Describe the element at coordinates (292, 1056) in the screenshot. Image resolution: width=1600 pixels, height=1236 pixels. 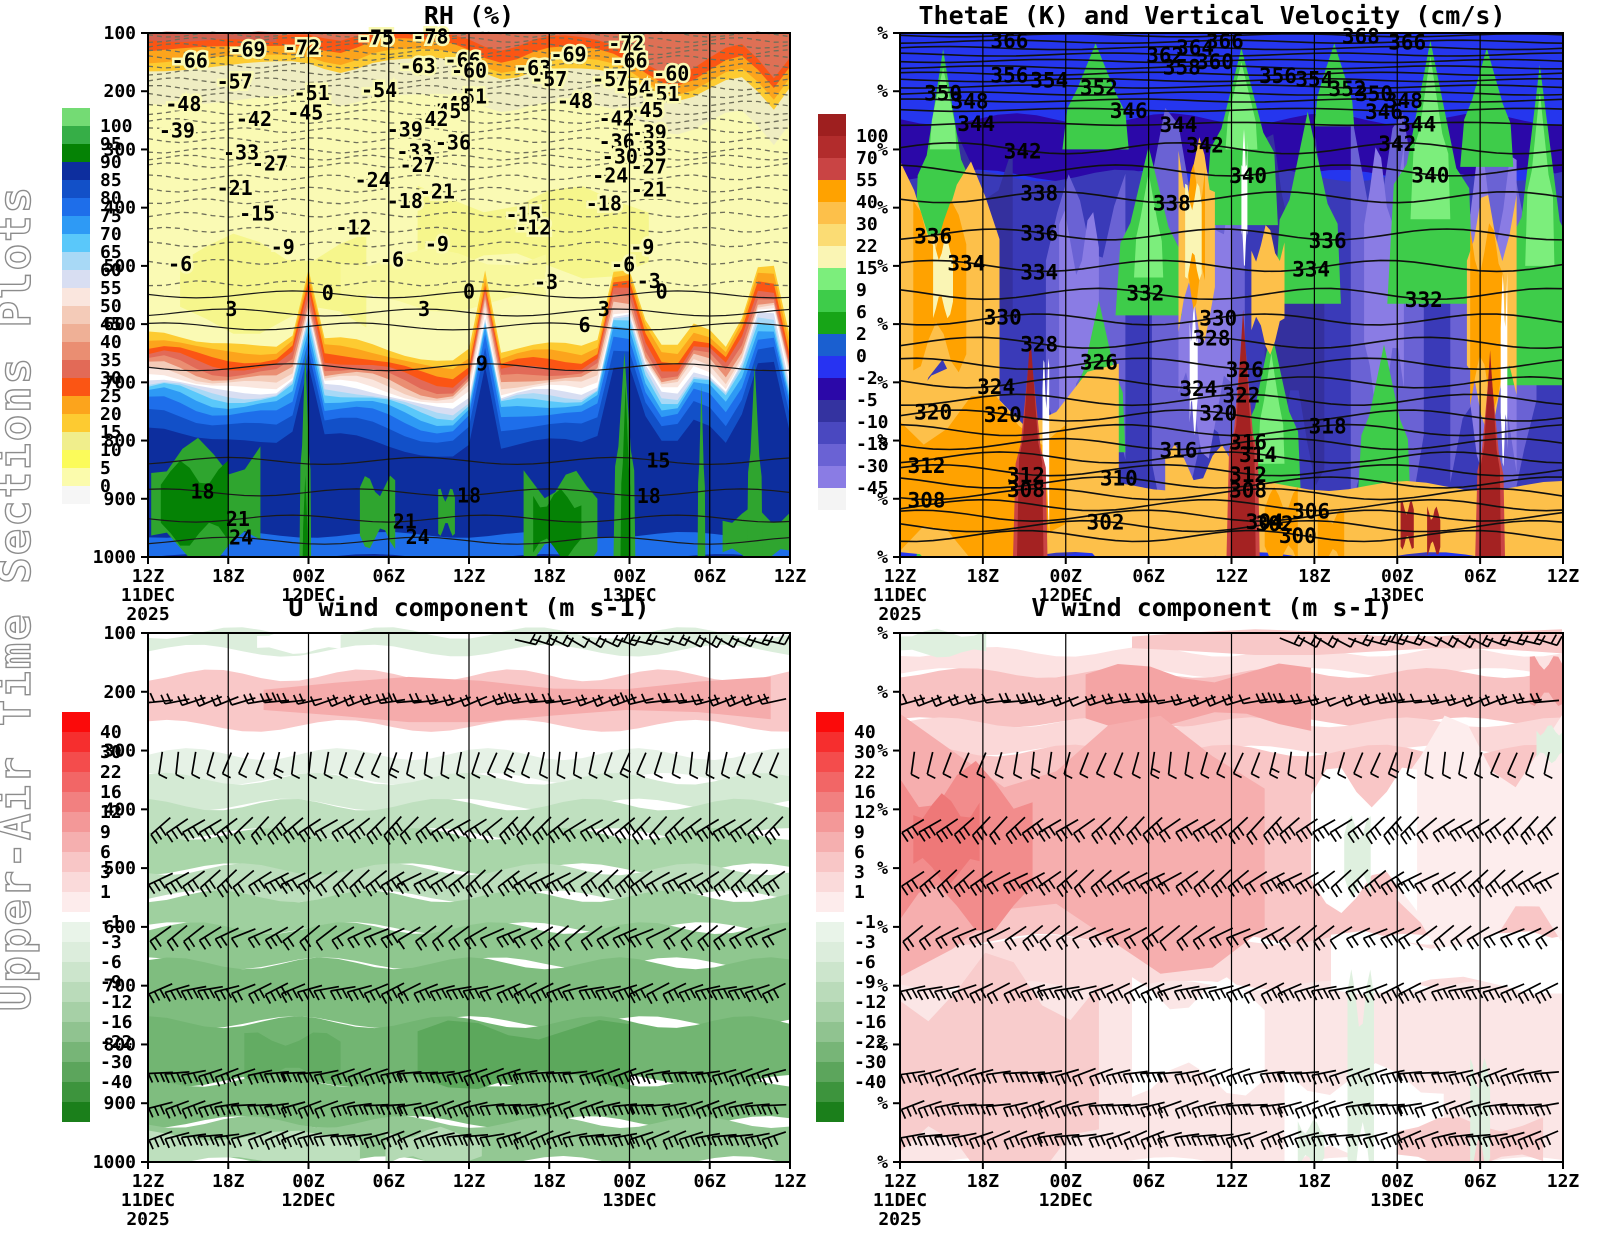
I see `u-dark-green` at that location.